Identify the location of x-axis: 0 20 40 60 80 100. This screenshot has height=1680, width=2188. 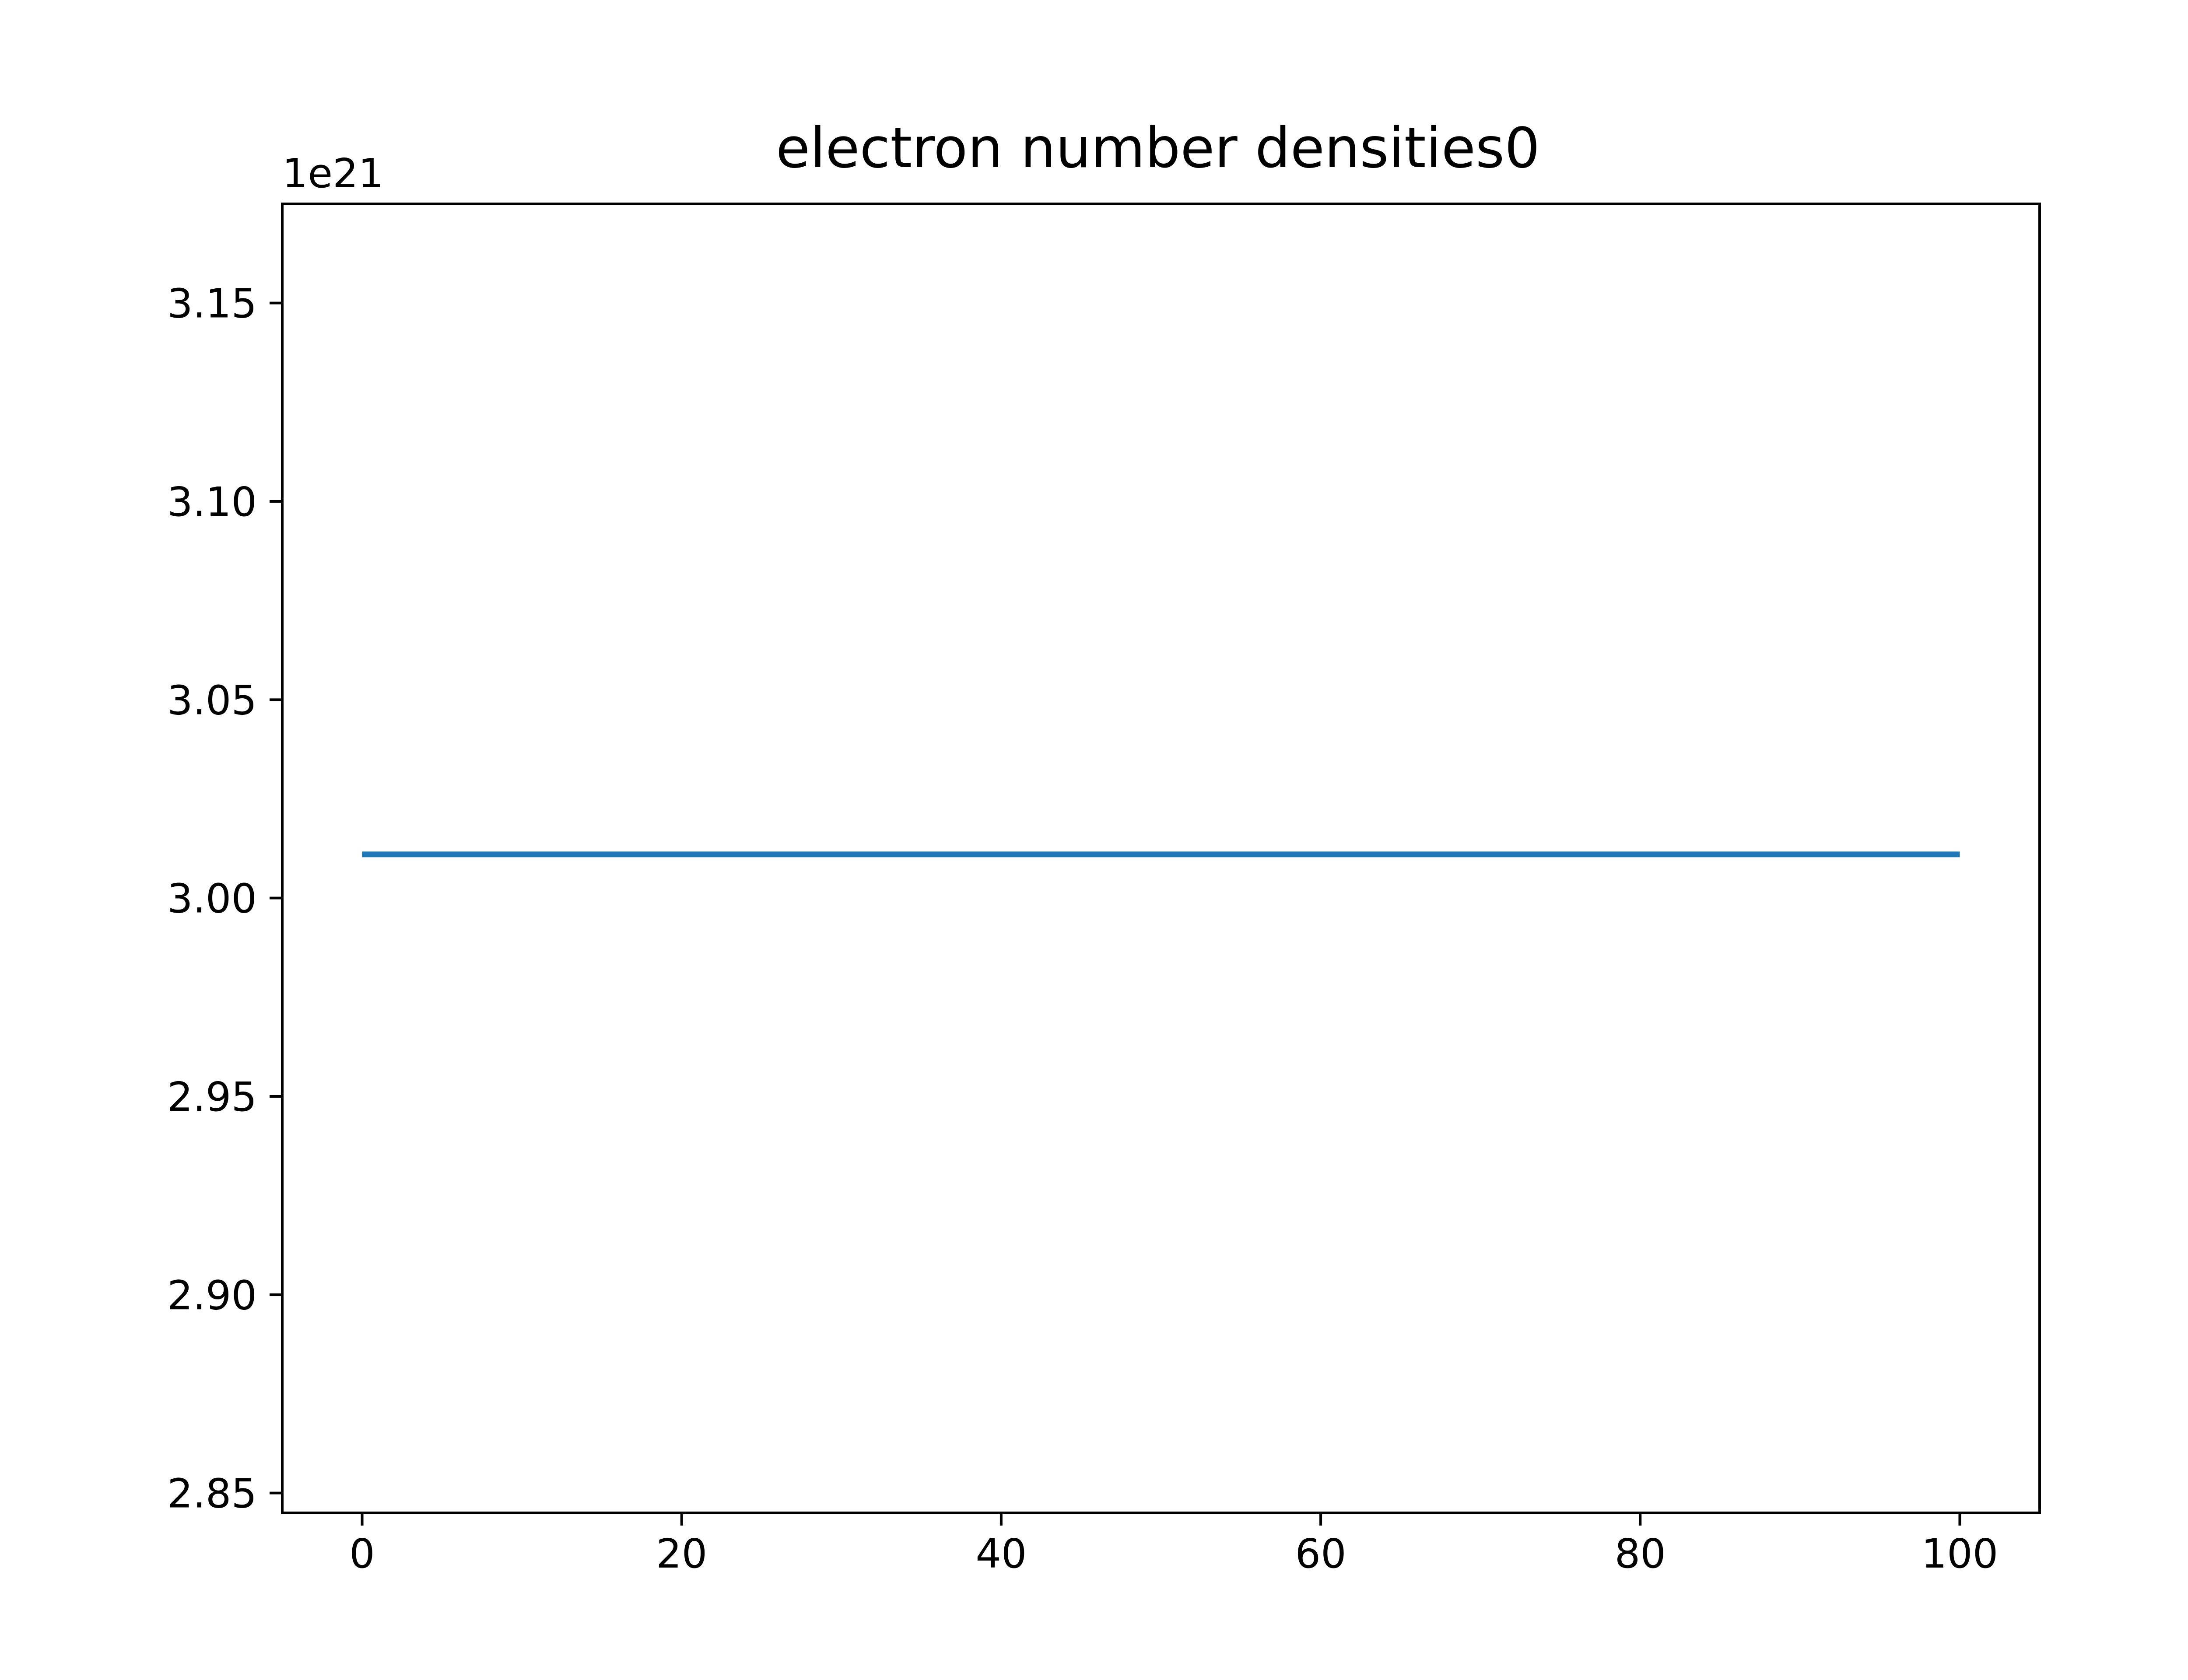
(1173, 1545).